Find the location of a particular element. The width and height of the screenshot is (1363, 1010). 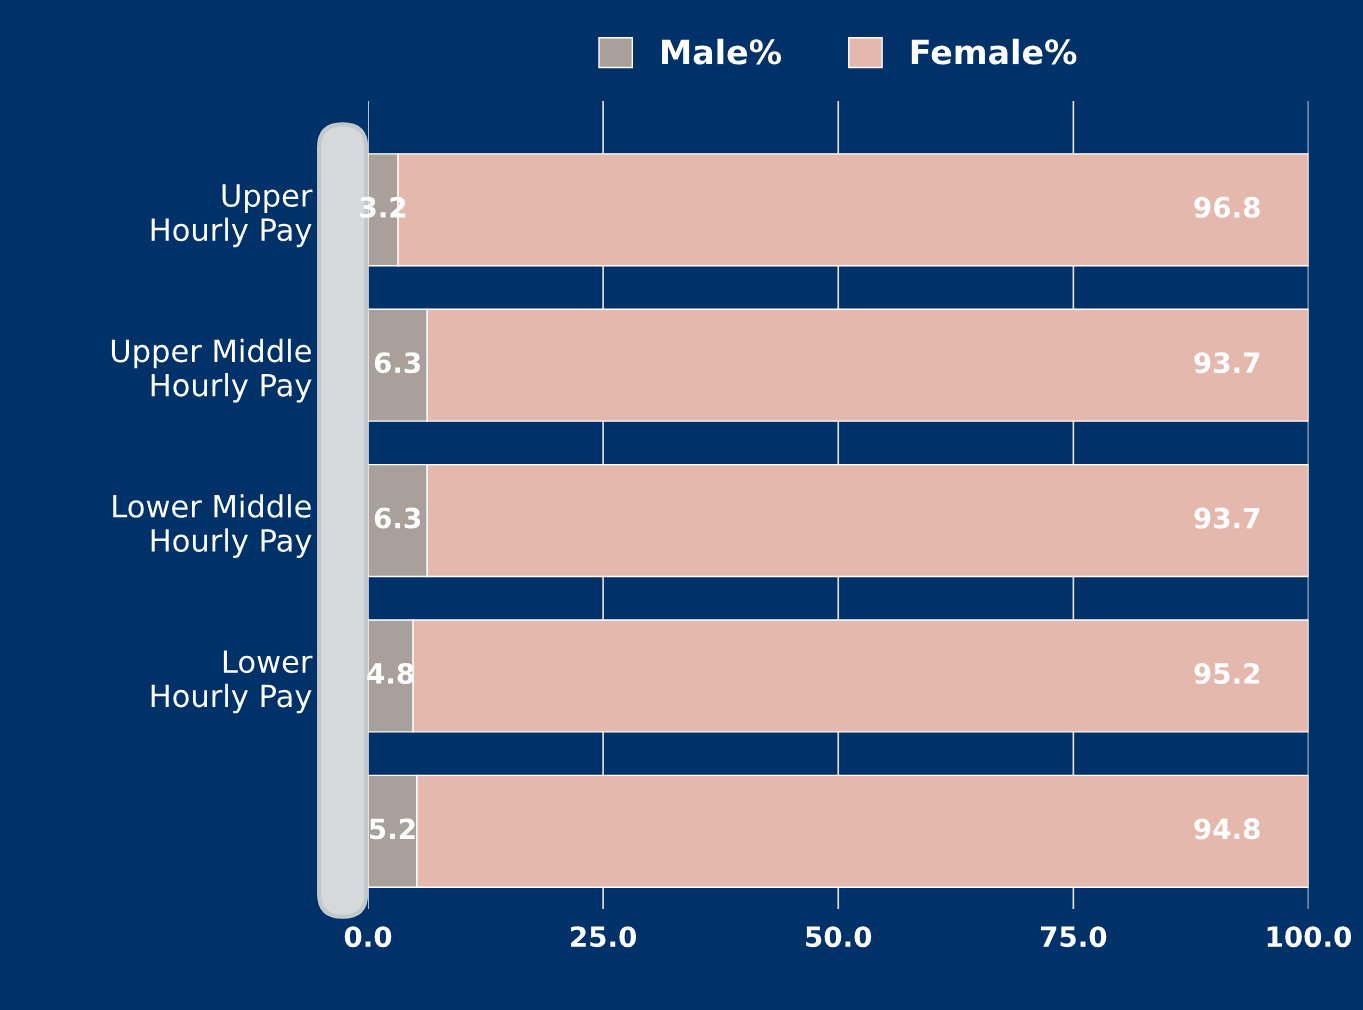

legend-label: Male% is located at coordinates (722, 51).